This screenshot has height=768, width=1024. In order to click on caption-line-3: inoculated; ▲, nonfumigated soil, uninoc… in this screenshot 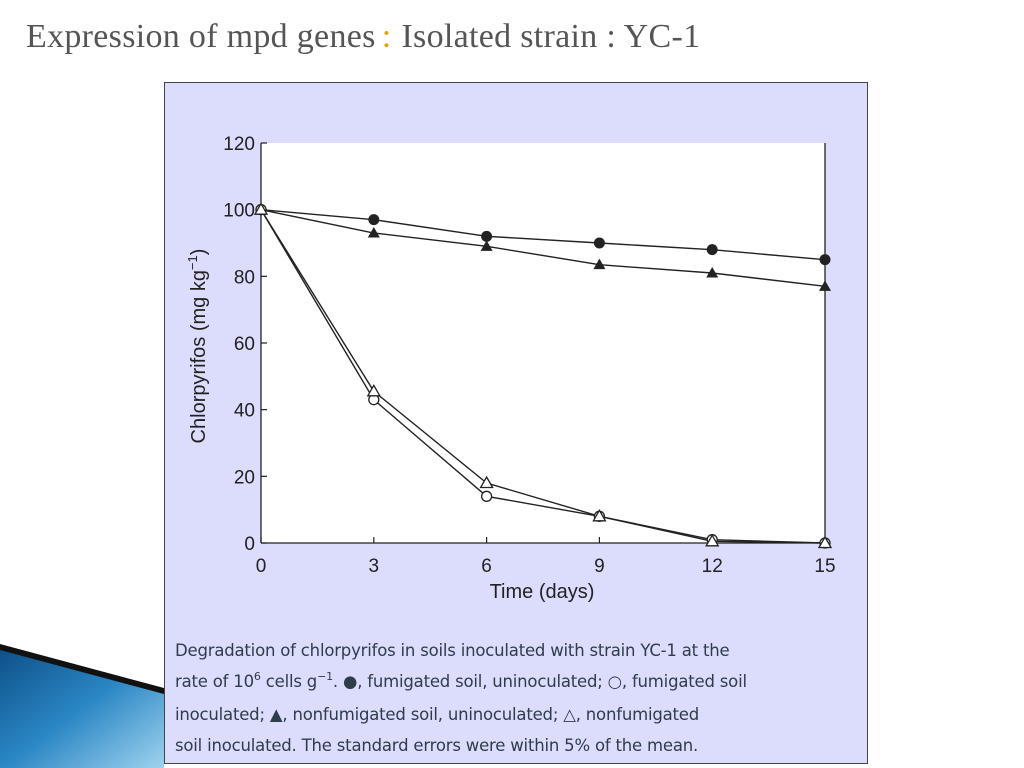, I will do `click(437, 714)`.